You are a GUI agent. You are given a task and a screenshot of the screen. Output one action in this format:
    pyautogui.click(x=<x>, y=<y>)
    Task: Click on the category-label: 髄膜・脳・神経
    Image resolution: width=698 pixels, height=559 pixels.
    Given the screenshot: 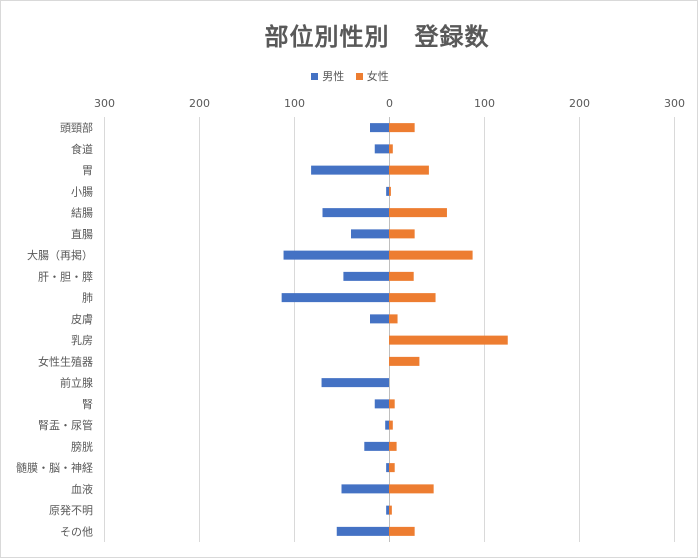 What is the action you would take?
    pyautogui.click(x=54, y=468)
    